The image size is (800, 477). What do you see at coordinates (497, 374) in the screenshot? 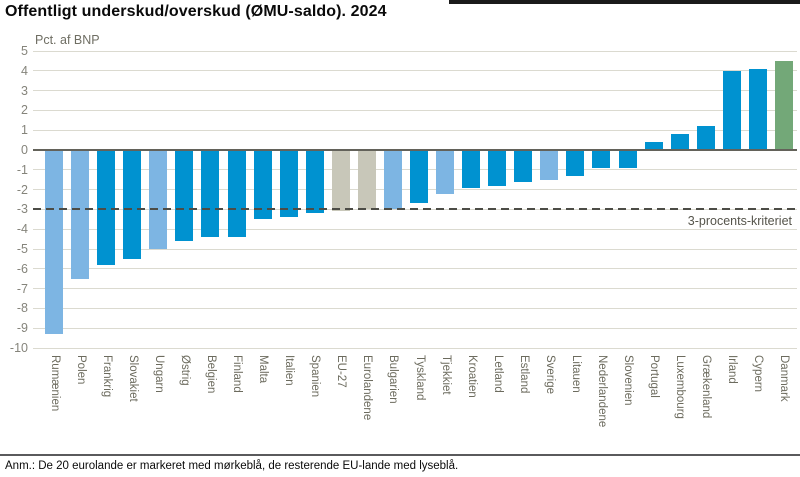
I see `x-axis-label: Letland` at bounding box center [497, 374].